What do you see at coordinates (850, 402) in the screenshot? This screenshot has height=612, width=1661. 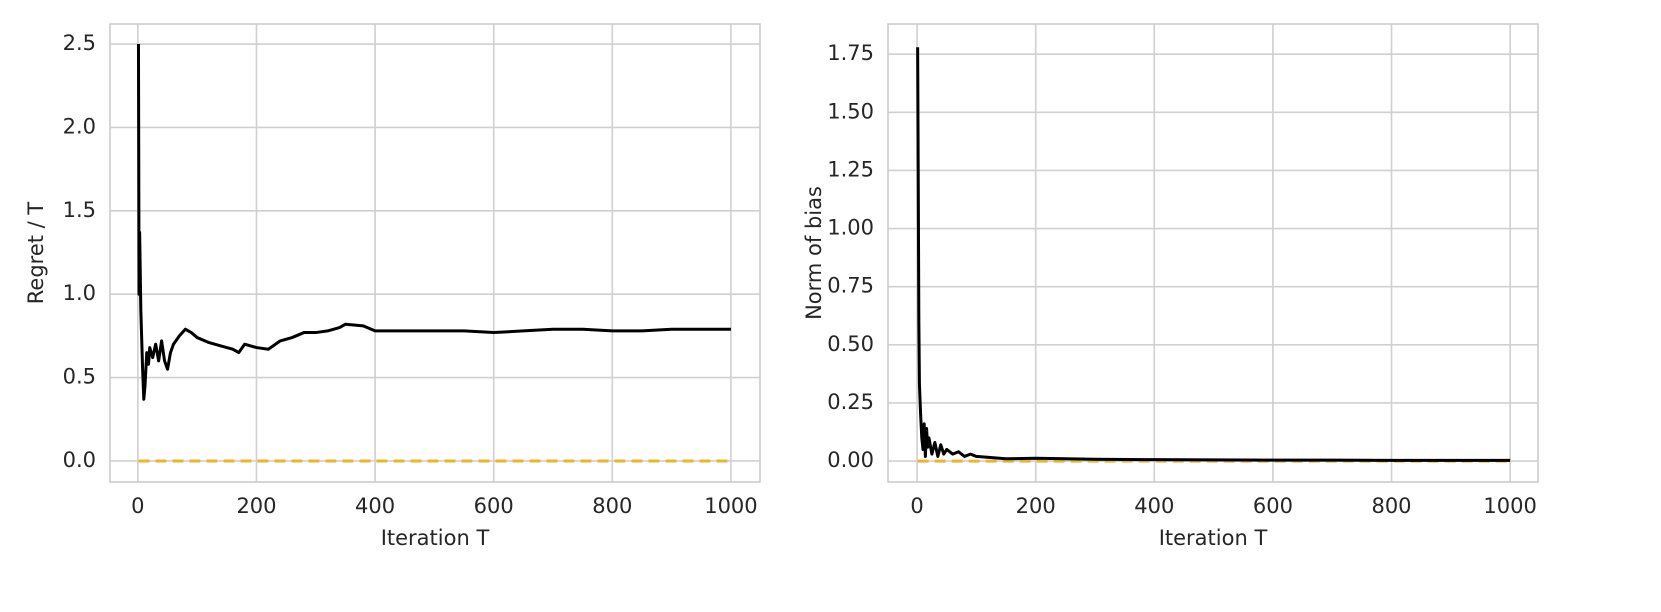 I see `y-tick-label: 0.25` at bounding box center [850, 402].